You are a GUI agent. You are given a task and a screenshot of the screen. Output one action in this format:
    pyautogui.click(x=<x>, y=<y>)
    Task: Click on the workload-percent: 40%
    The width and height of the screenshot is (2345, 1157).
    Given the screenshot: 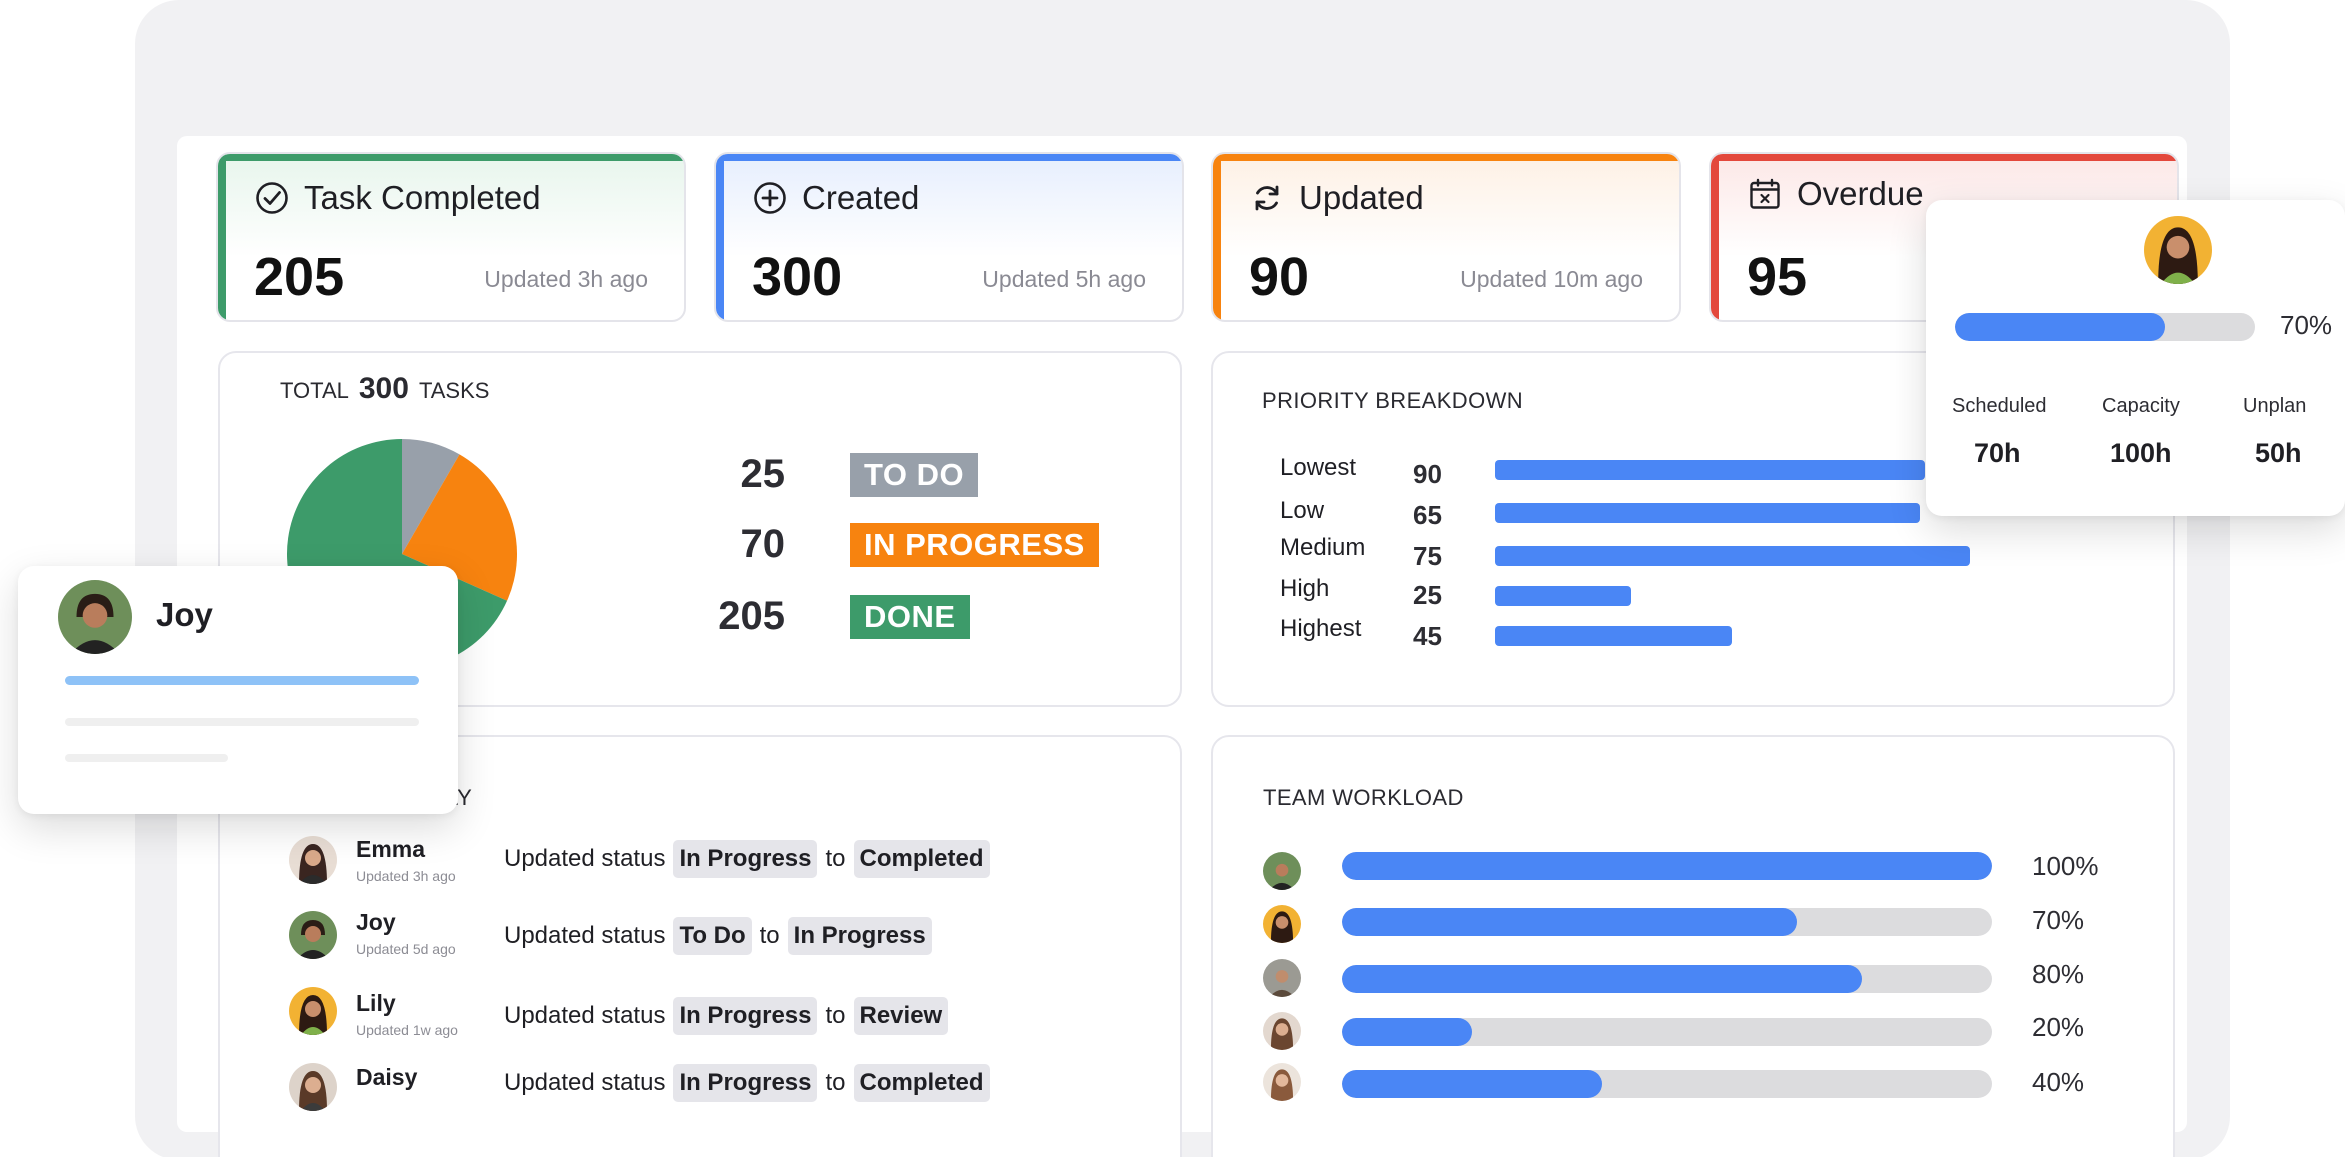 What is the action you would take?
    pyautogui.click(x=2058, y=1082)
    